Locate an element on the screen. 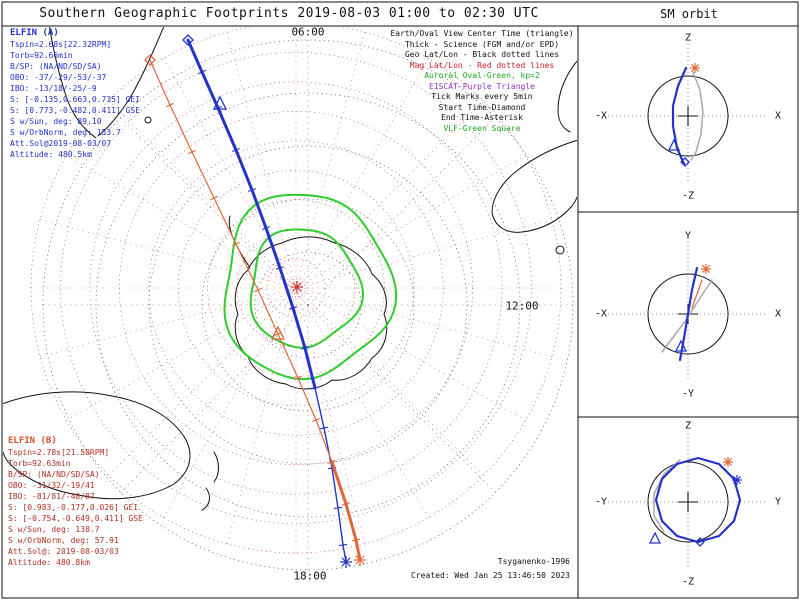  elfin-b-line: B/SP: (NA/ND/SD/SA) is located at coordinates (54, 474).